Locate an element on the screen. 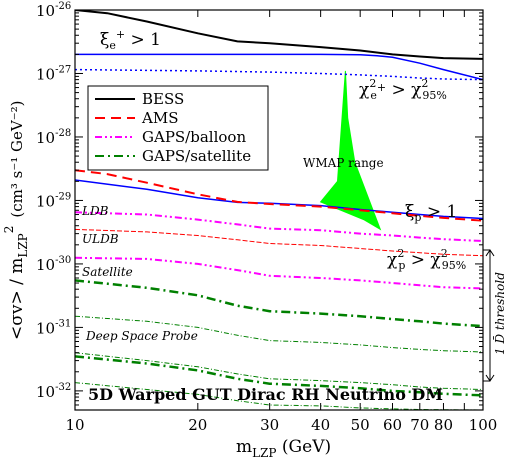  x-tick-label-4: 50 is located at coordinates (360, 425).